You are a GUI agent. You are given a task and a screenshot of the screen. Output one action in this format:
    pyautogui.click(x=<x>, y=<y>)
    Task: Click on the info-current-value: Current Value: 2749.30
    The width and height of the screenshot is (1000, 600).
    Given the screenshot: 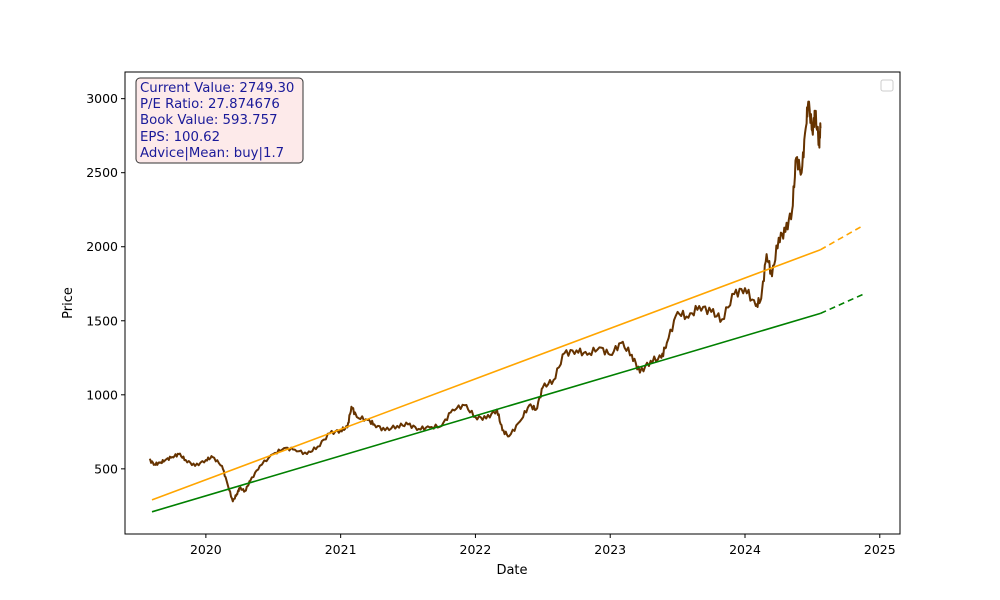 What is the action you would take?
    pyautogui.click(x=217, y=88)
    